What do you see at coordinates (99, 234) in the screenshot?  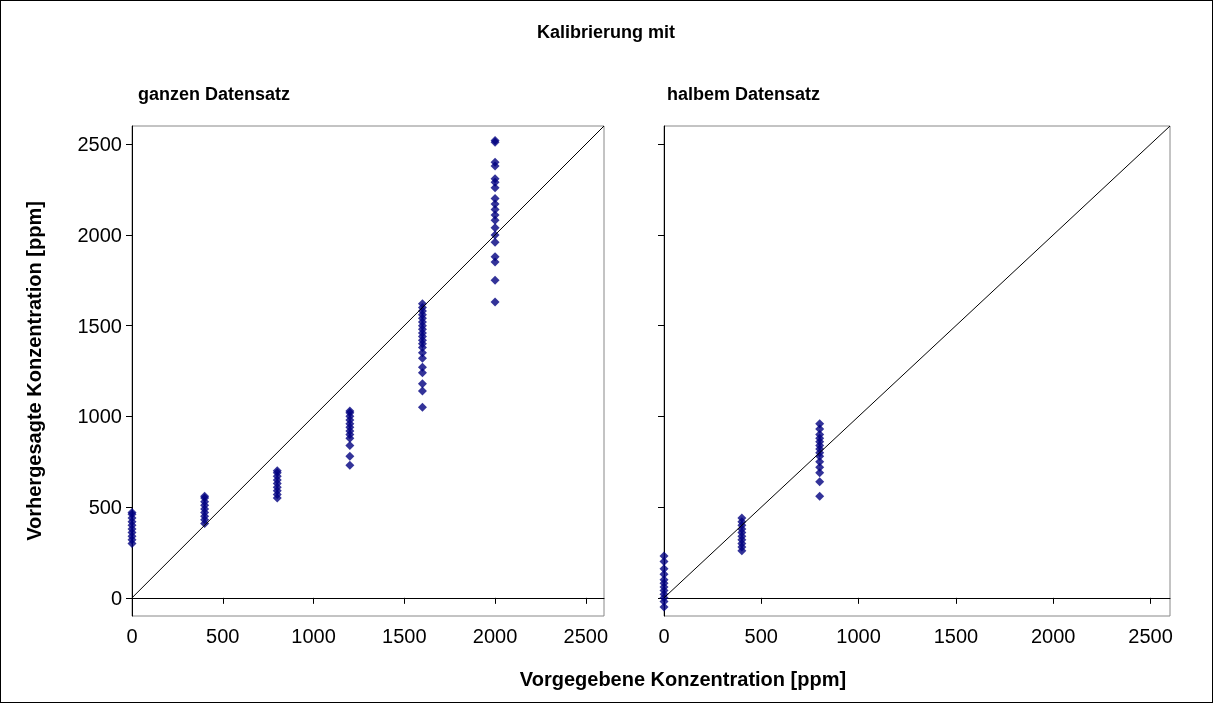 I see `y-tick-label: 2000` at bounding box center [99, 234].